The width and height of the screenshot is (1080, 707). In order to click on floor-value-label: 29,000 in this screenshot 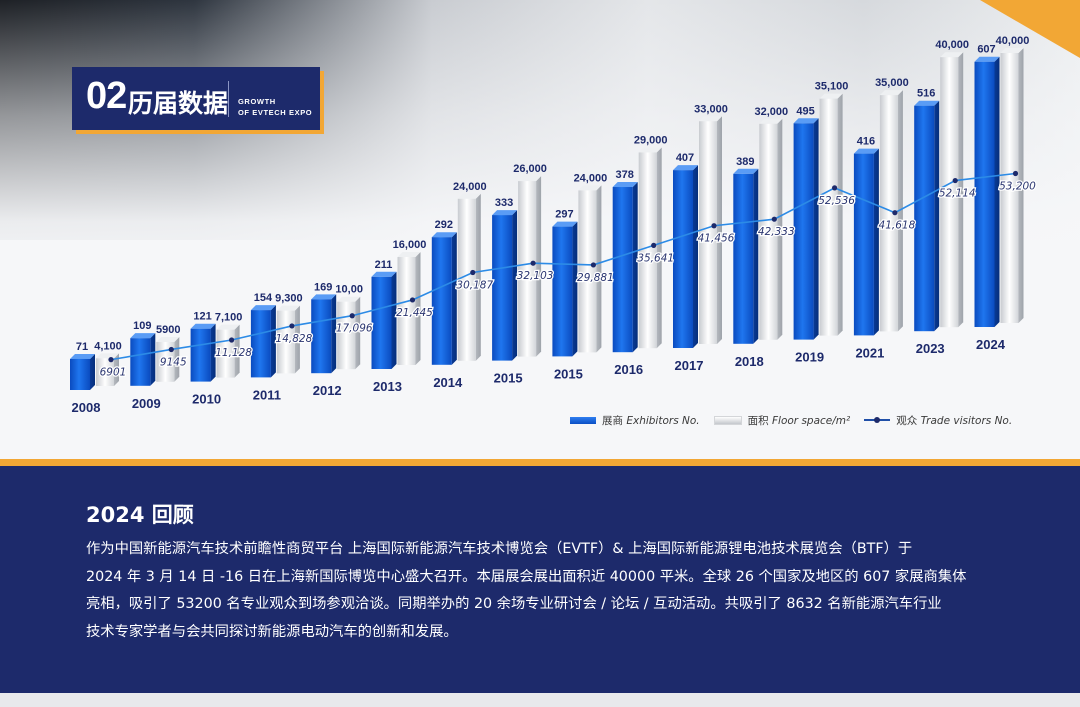, I will do `click(651, 140)`.